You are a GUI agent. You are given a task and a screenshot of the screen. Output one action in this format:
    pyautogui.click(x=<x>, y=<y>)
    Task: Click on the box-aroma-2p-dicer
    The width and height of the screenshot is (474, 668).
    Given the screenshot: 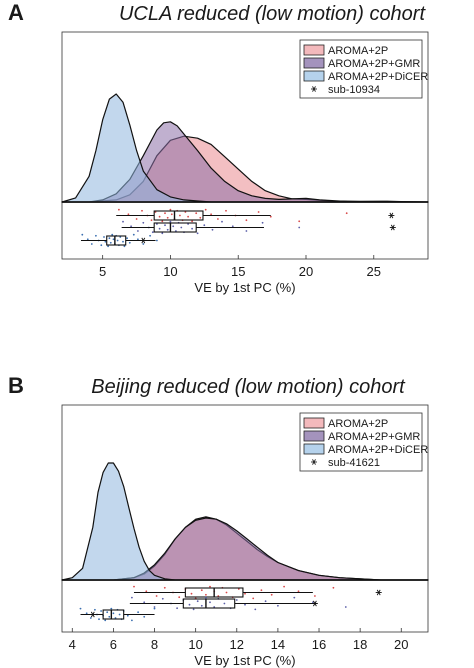 What is the action you would take?
    pyautogui.click(x=116, y=240)
    